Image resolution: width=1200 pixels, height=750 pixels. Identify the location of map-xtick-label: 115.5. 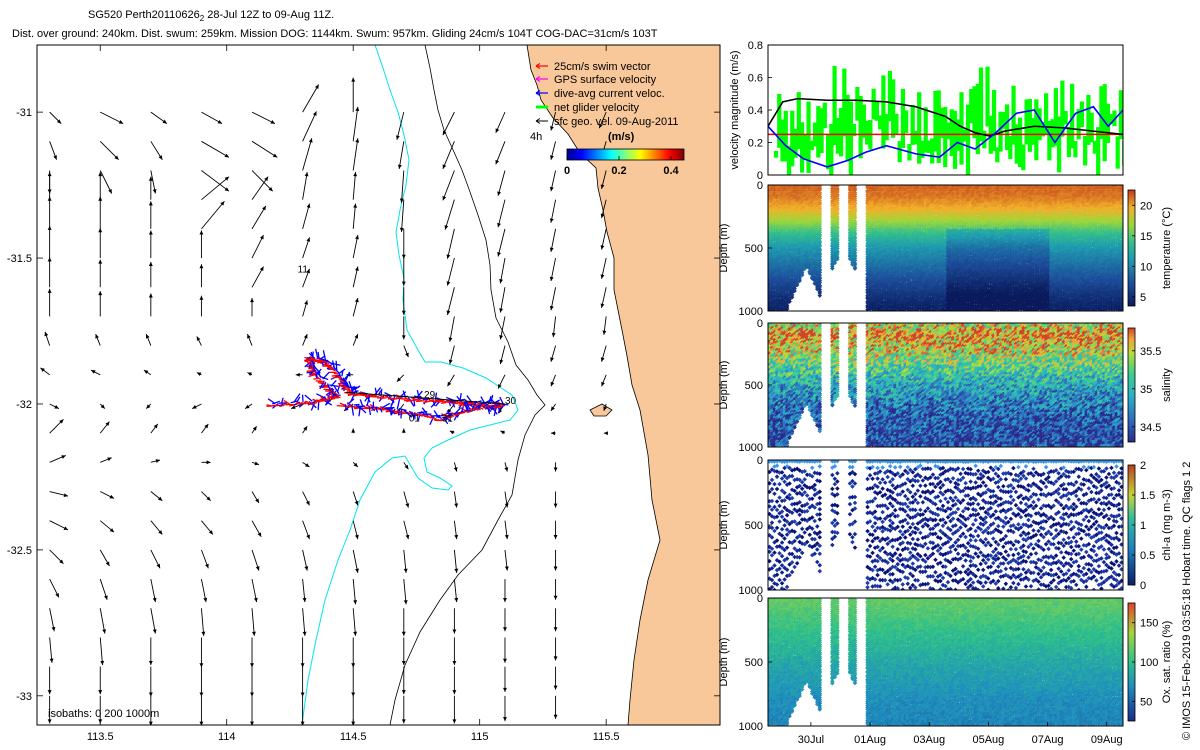
(606, 737).